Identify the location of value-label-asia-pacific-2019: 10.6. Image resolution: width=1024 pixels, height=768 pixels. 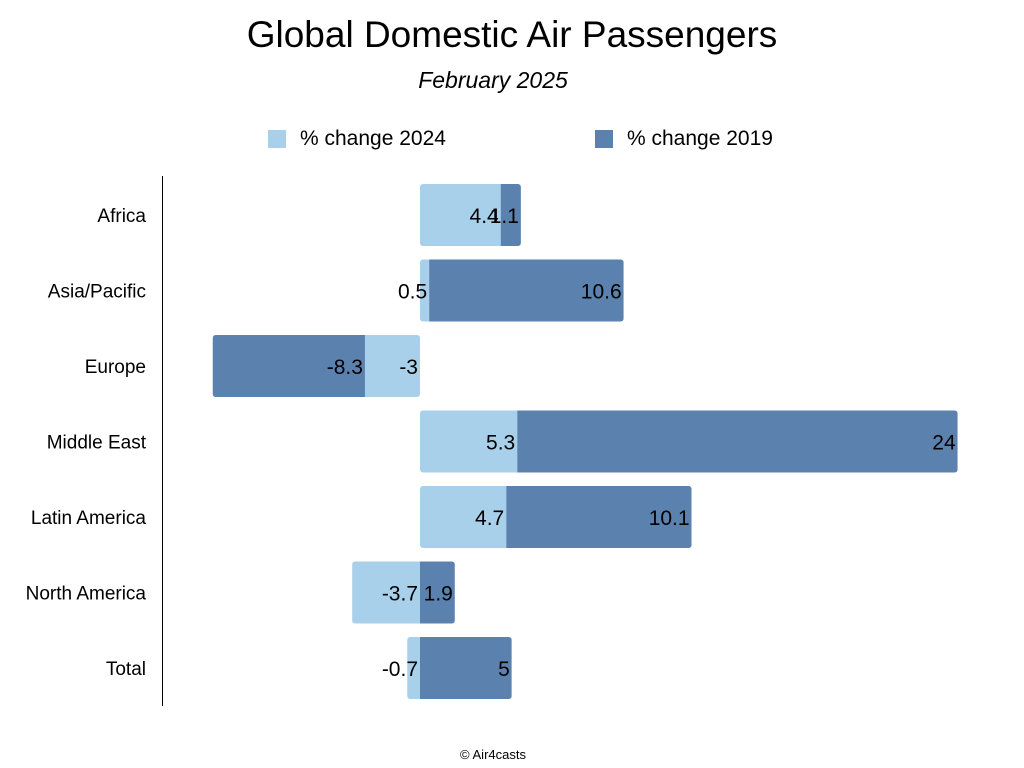
(601, 292).